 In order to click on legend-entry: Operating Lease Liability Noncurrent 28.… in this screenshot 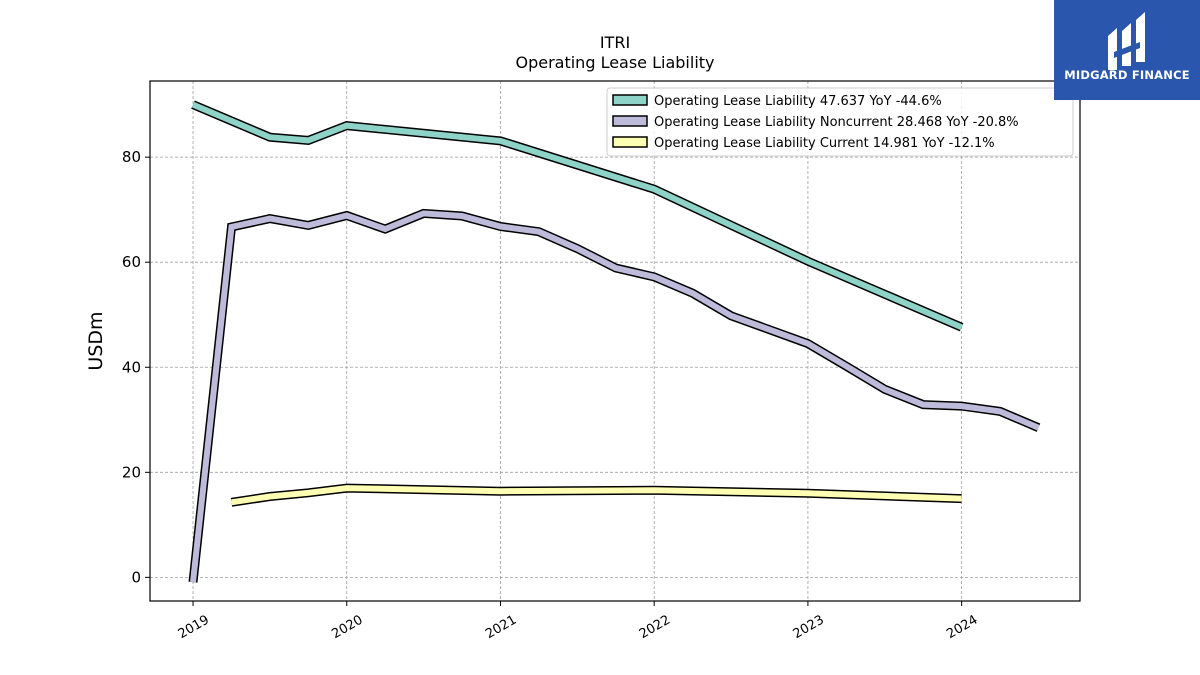, I will do `click(836, 122)`.